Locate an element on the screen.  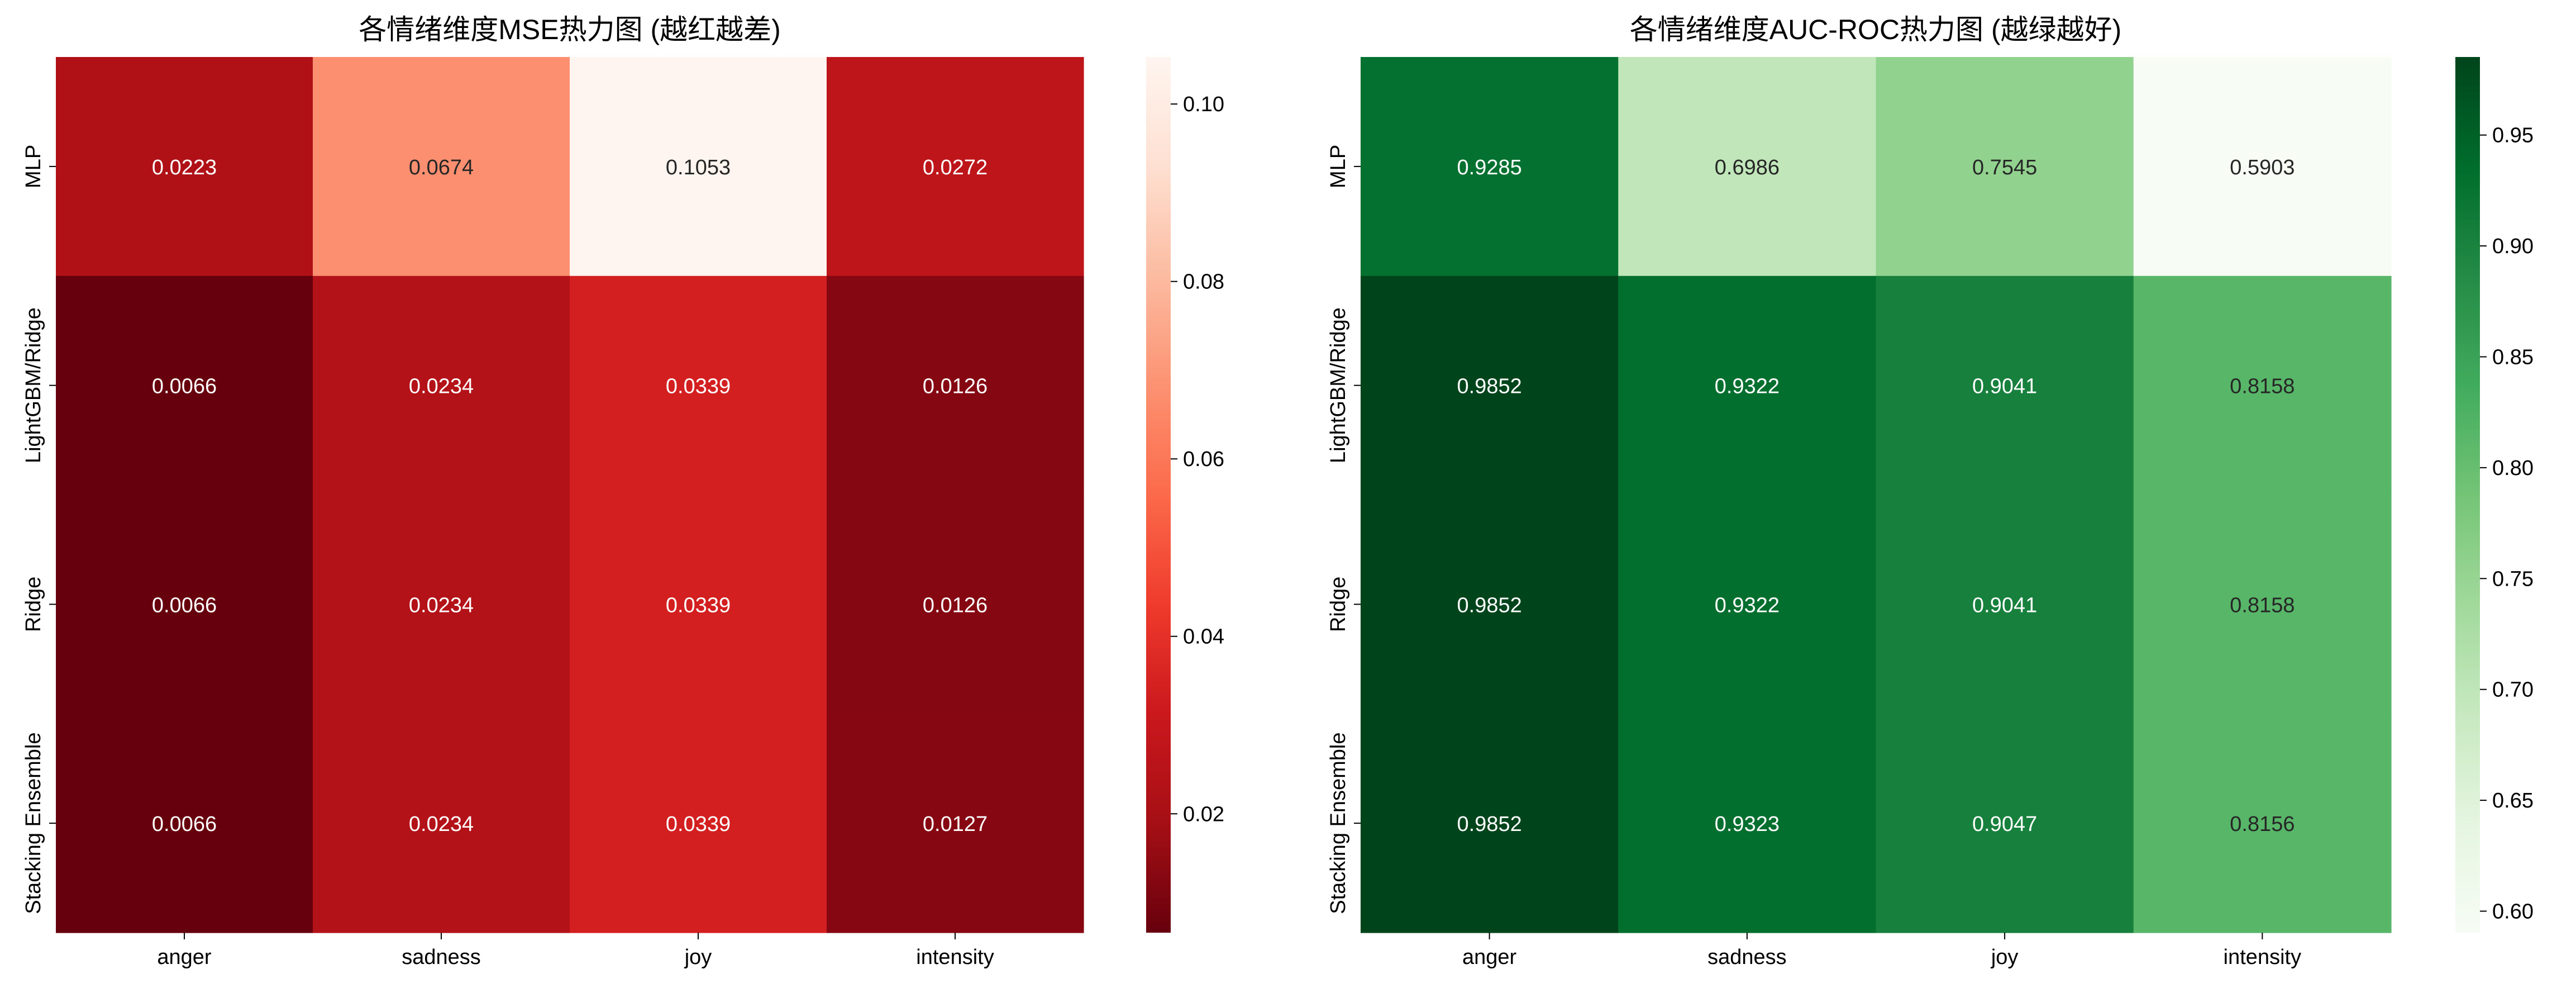
y-tick-label: LightGBM/Ridge is located at coordinates (1339, 385).